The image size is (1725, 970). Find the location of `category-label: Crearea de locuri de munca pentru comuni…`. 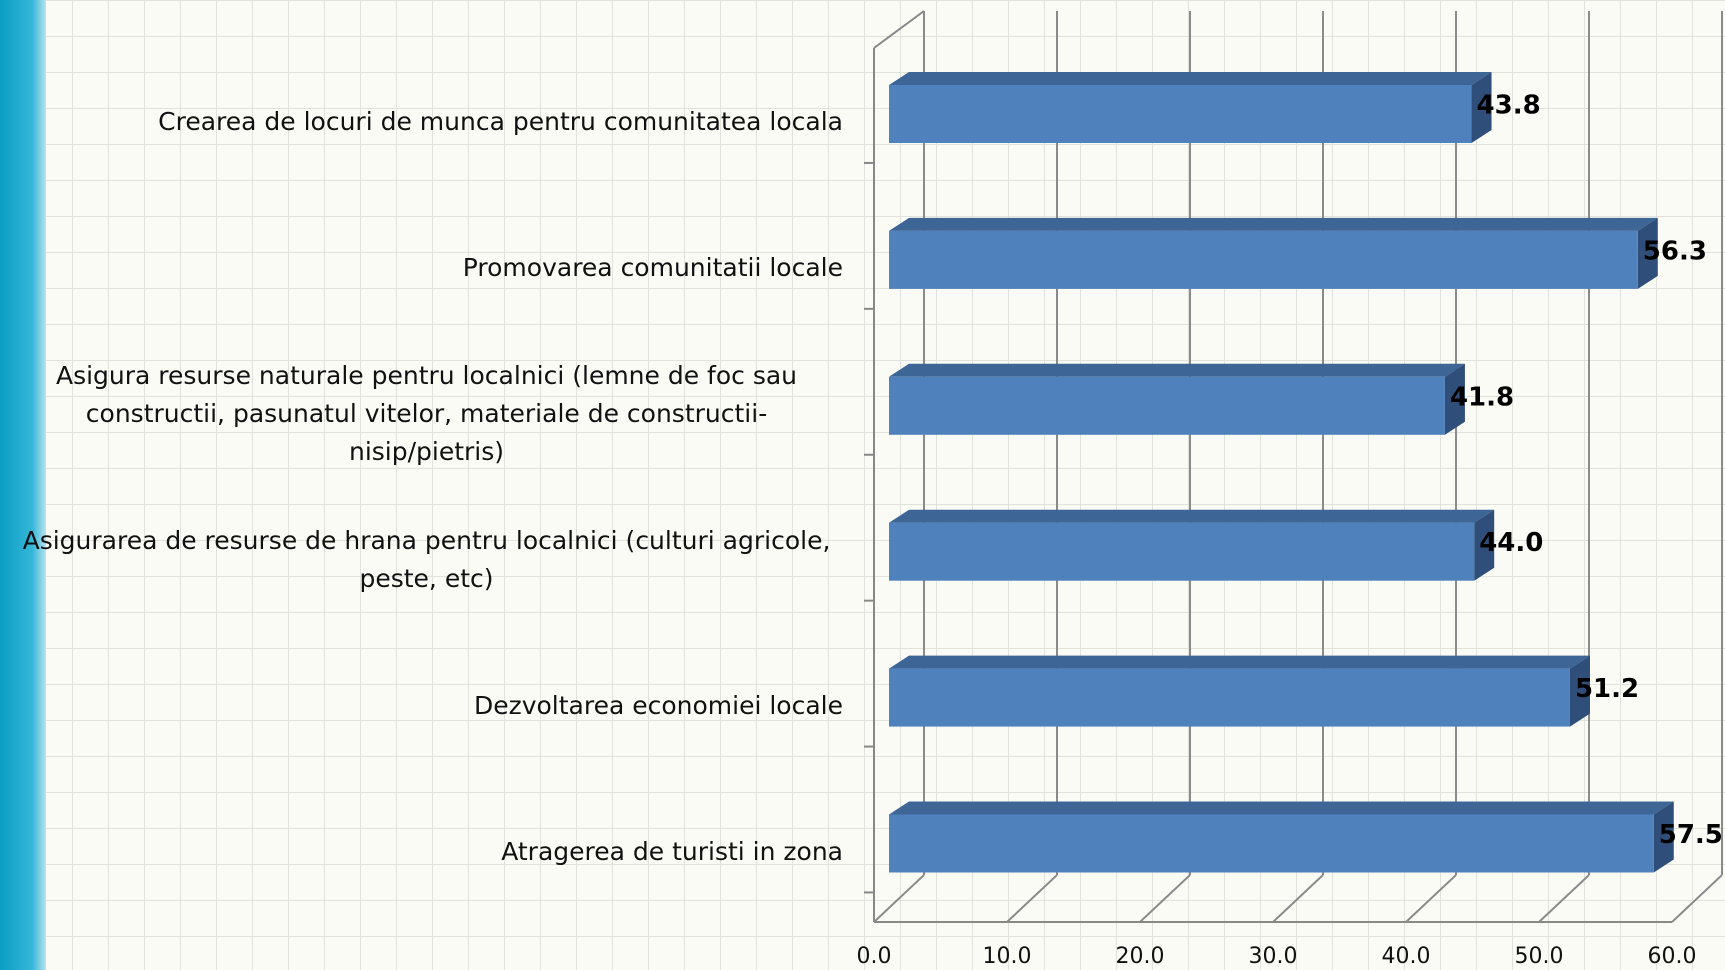

category-label: Crearea de locuri de munca pentru comuni… is located at coordinates (500, 121).